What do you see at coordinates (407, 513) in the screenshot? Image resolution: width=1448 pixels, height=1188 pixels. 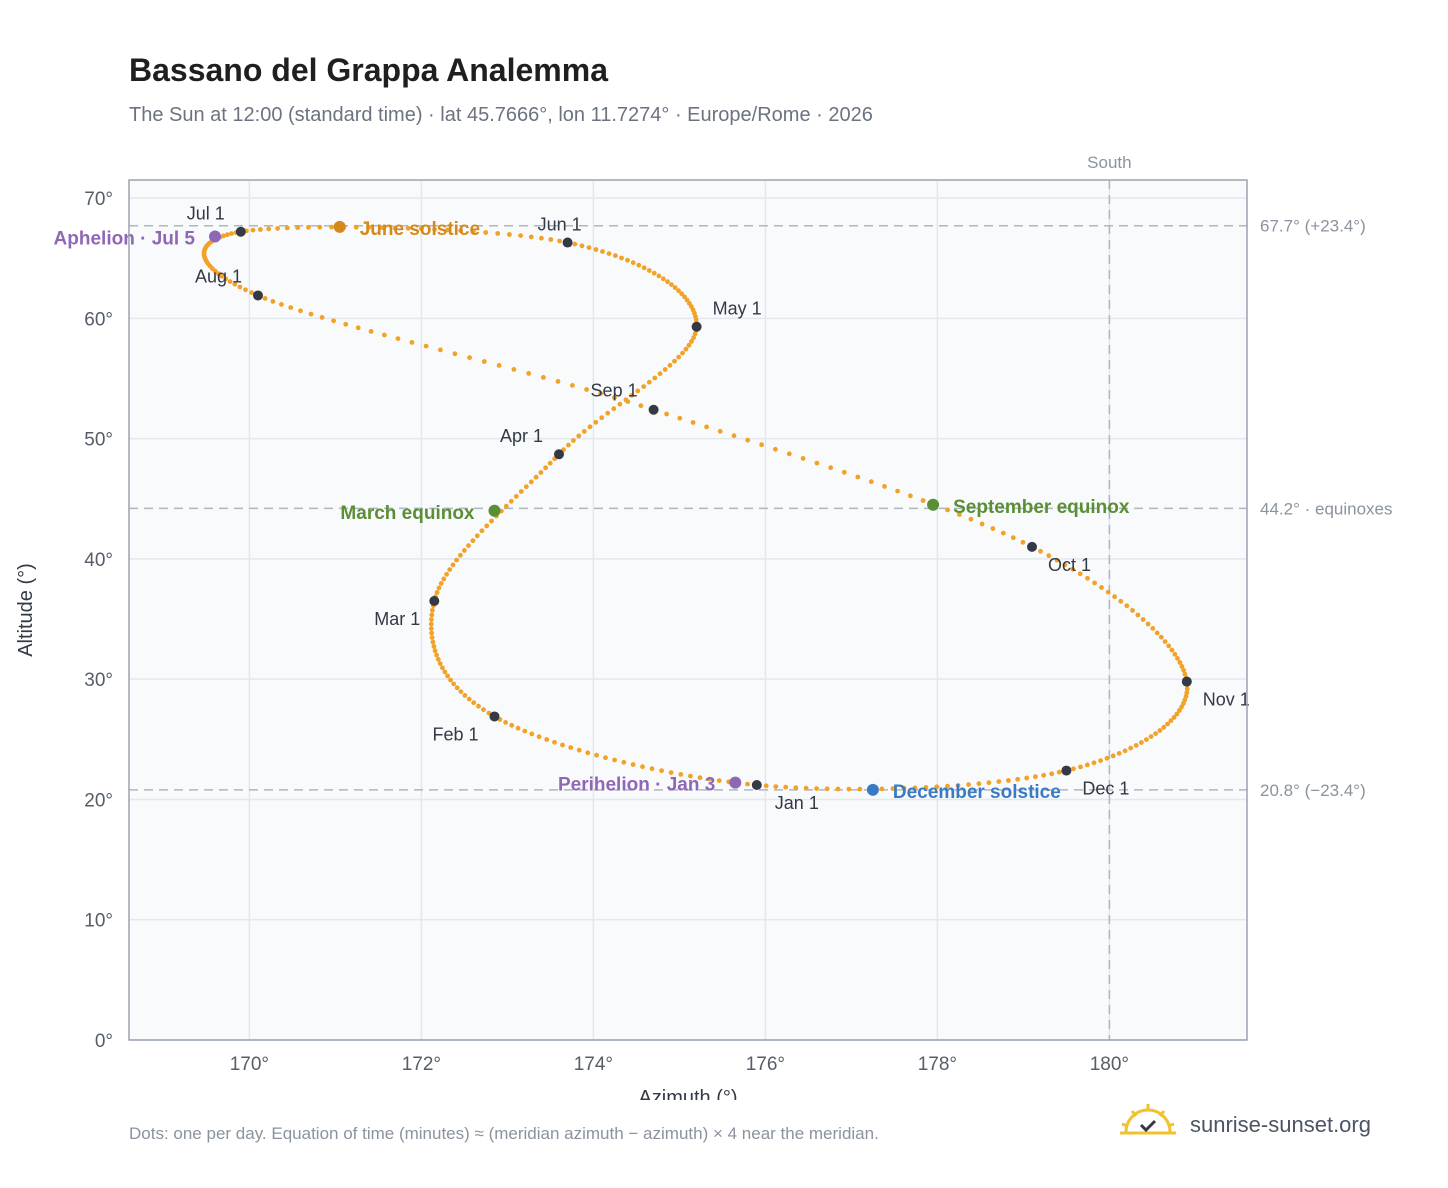 I see `event-label: March equinox` at bounding box center [407, 513].